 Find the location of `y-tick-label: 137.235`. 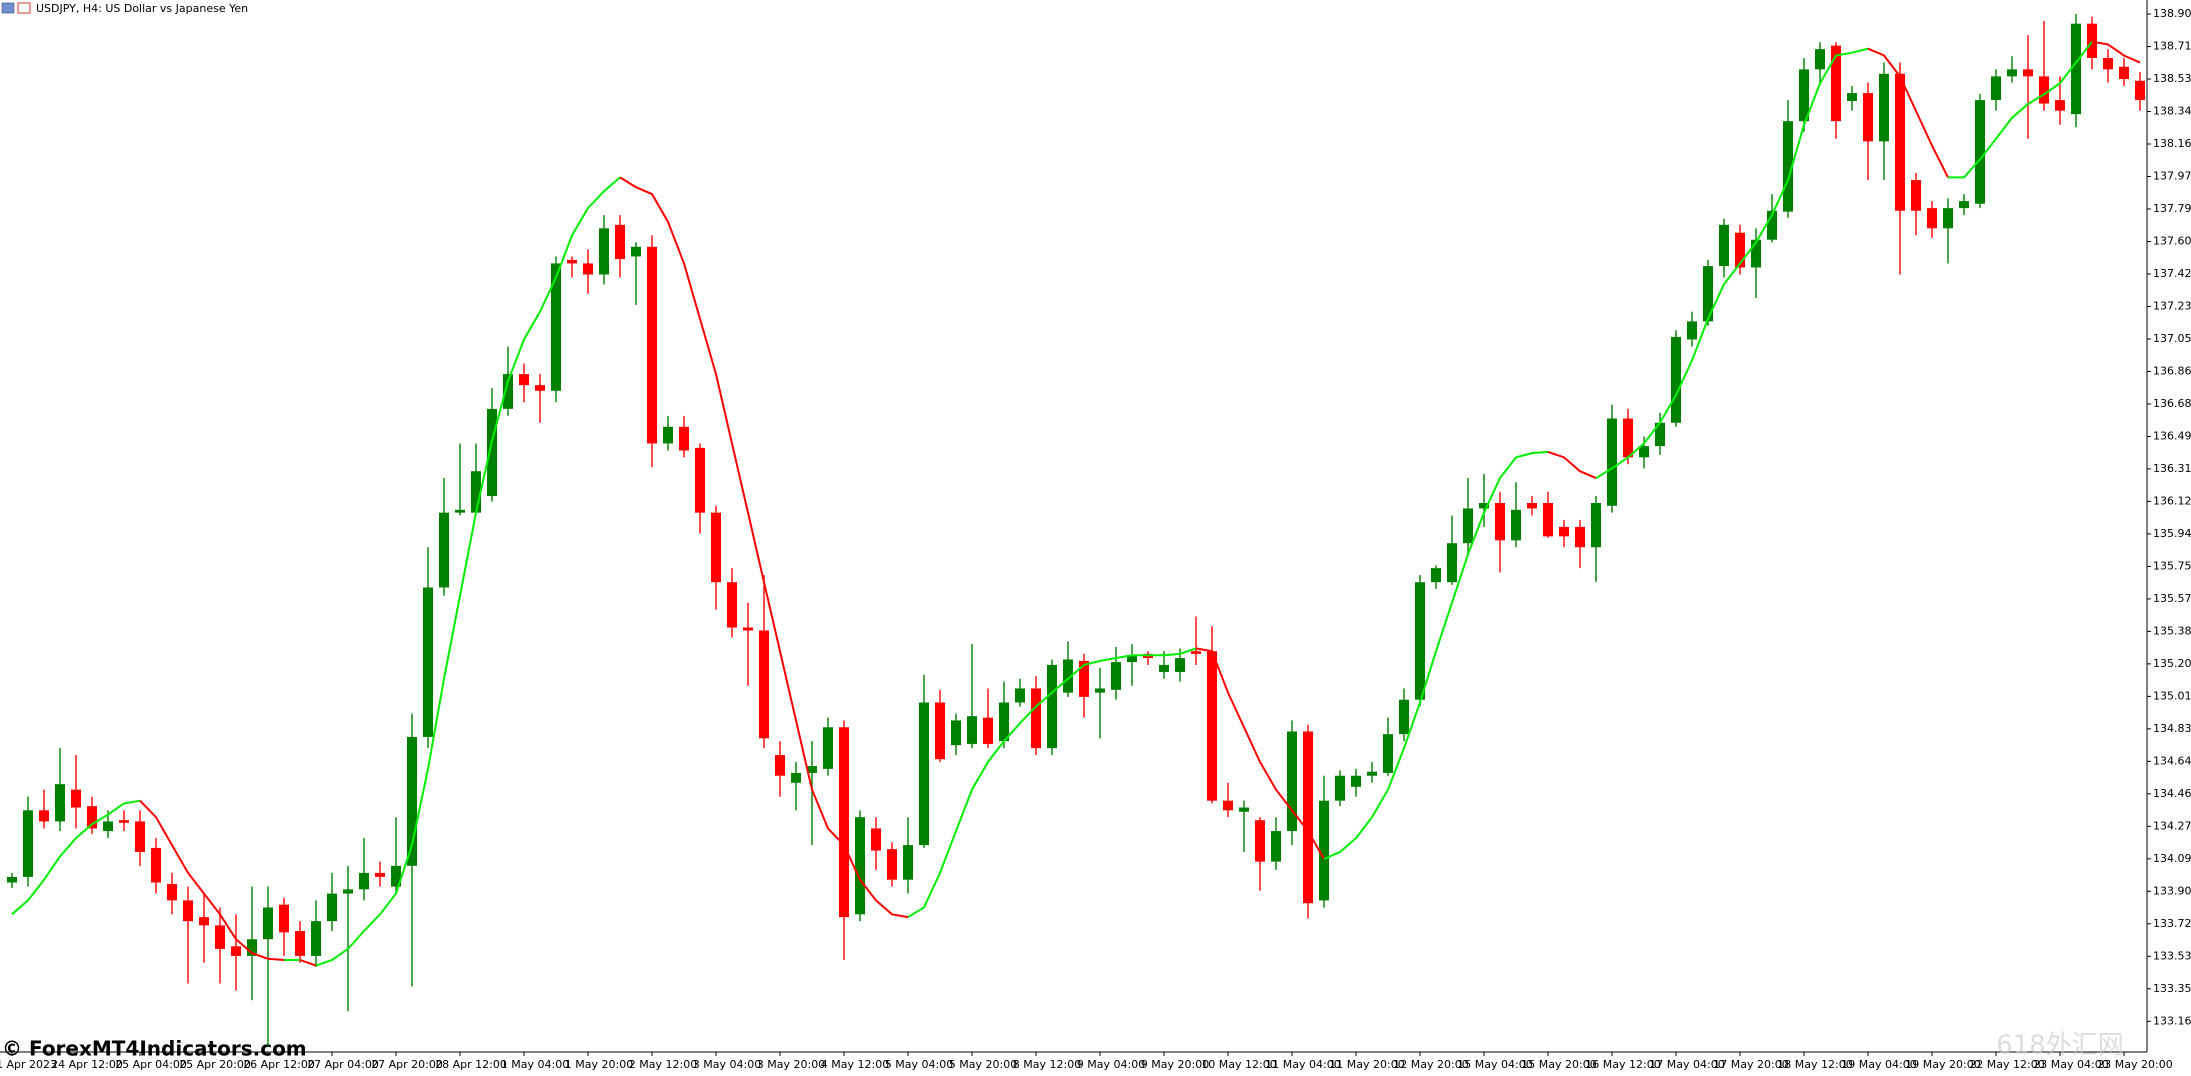

y-tick-label: 137.235 is located at coordinates (2172, 305).